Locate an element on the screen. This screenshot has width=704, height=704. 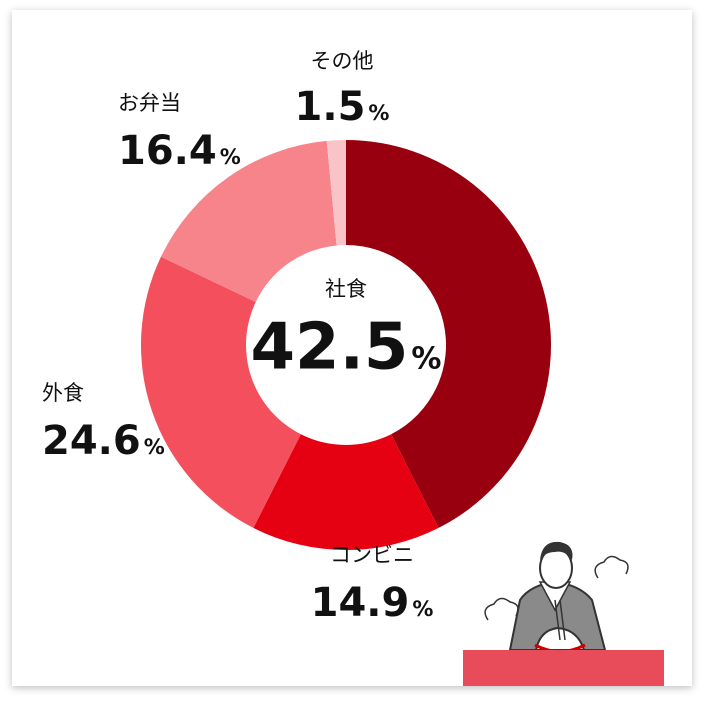
value-label: 16.4% is located at coordinates (179, 151).